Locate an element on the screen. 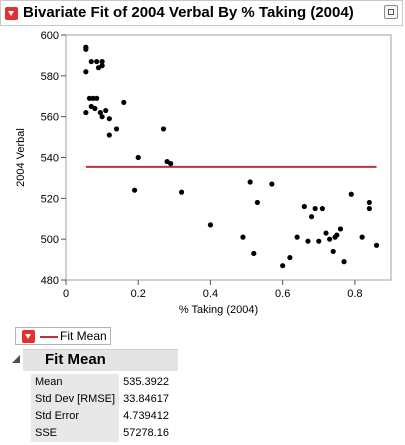 This screenshot has height=445, width=405. stats-row: Std Dev [RMSE] 33.84617 is located at coordinates (105, 399).